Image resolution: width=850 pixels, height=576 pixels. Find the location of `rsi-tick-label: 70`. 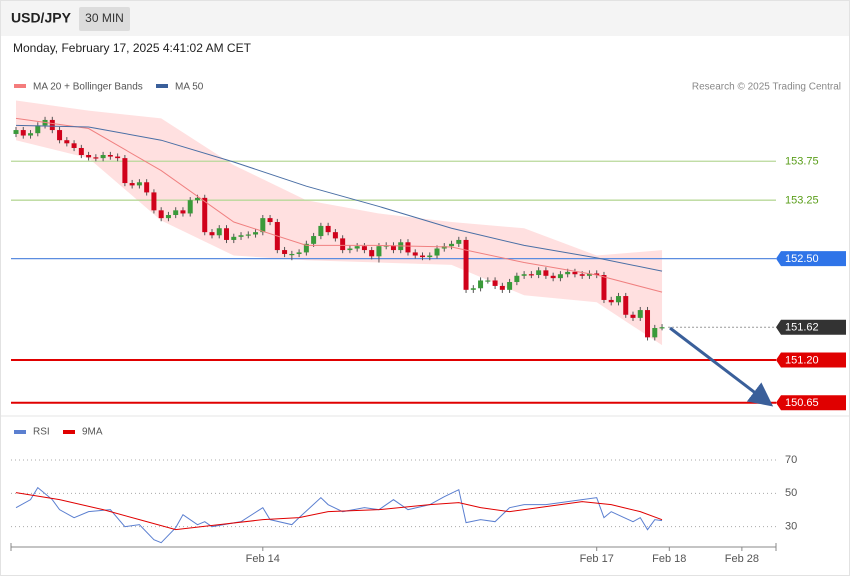

rsi-tick-label: 70 is located at coordinates (791, 460).